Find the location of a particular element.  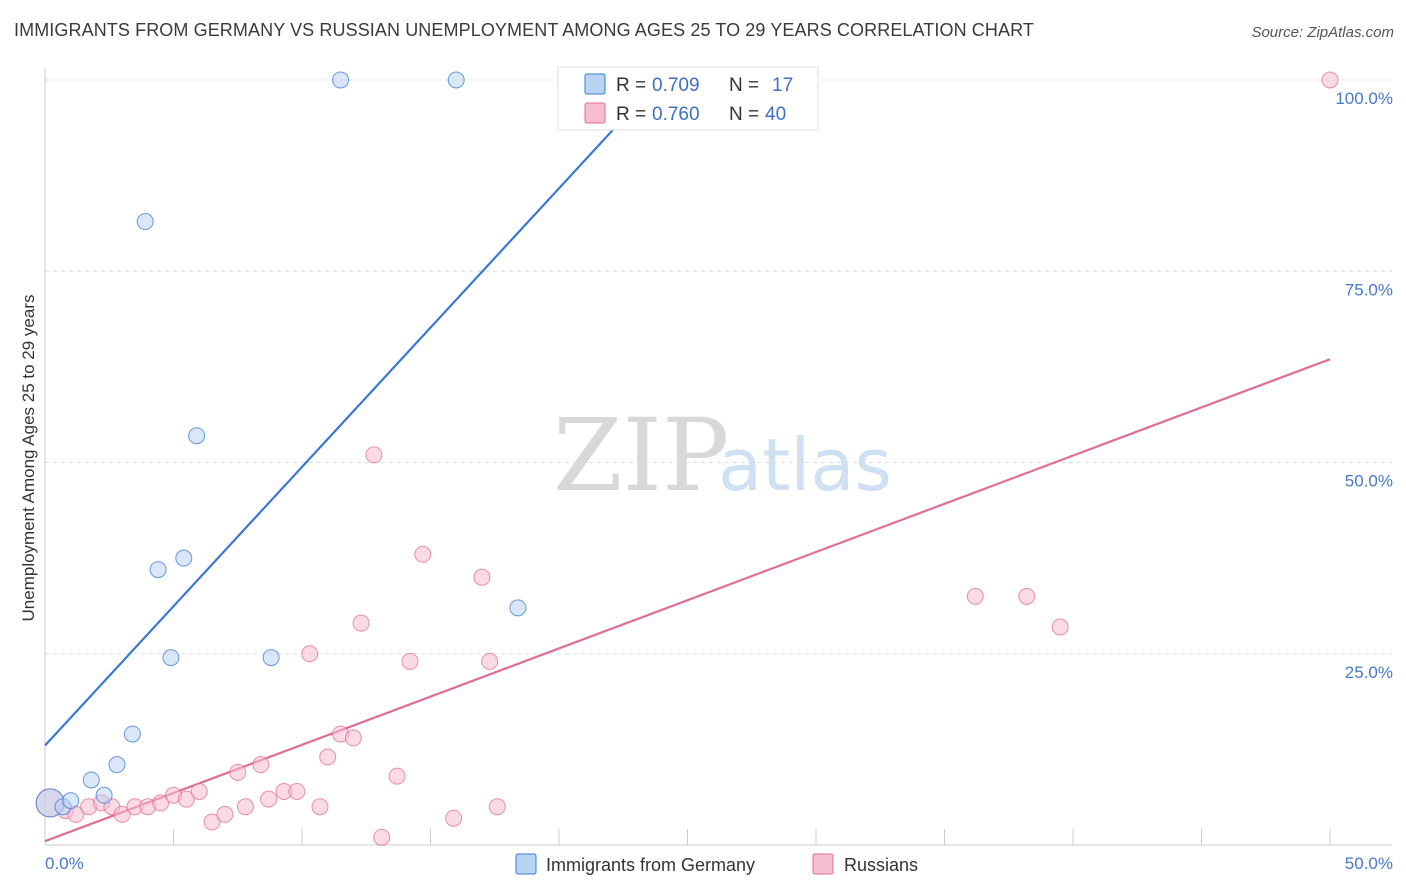

series-legend: Immigrants from Germany Russians is located at coordinates (716, 864).